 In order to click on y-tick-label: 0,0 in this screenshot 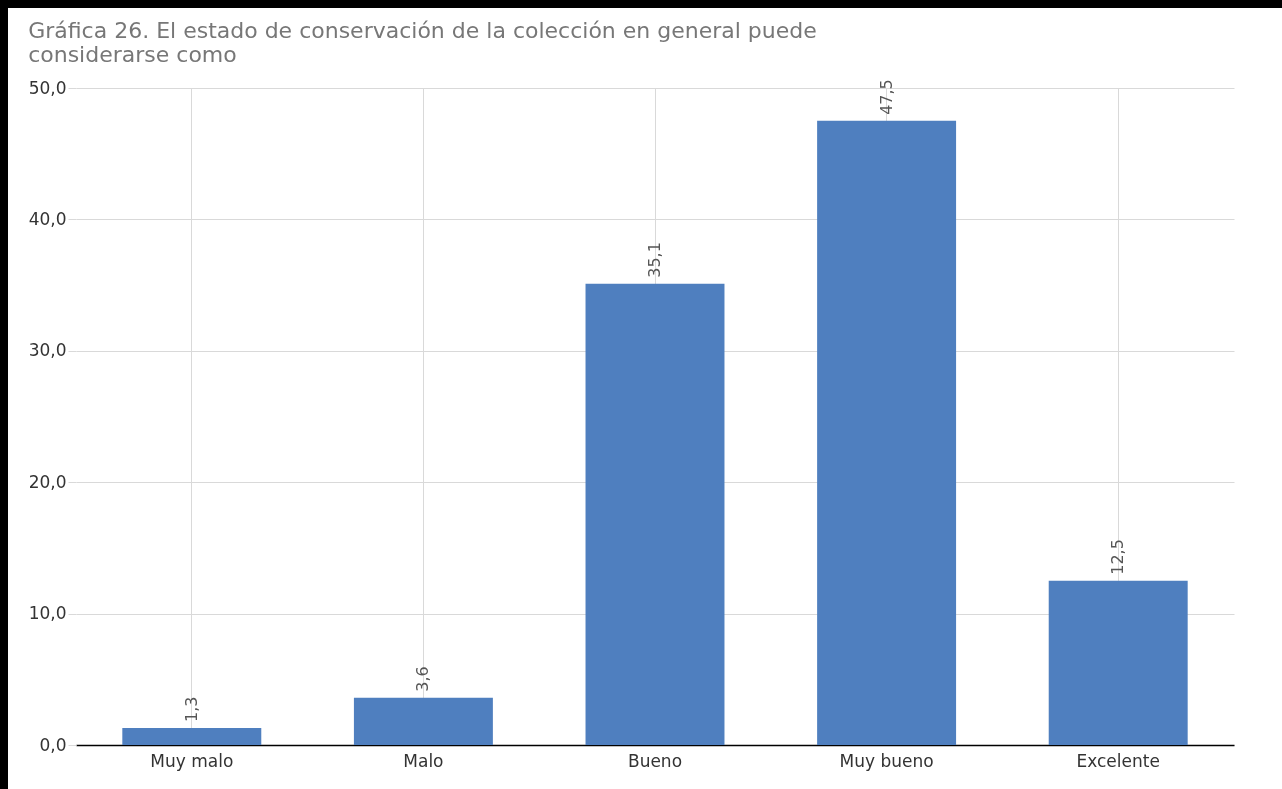, I will do `click(53, 744)`.